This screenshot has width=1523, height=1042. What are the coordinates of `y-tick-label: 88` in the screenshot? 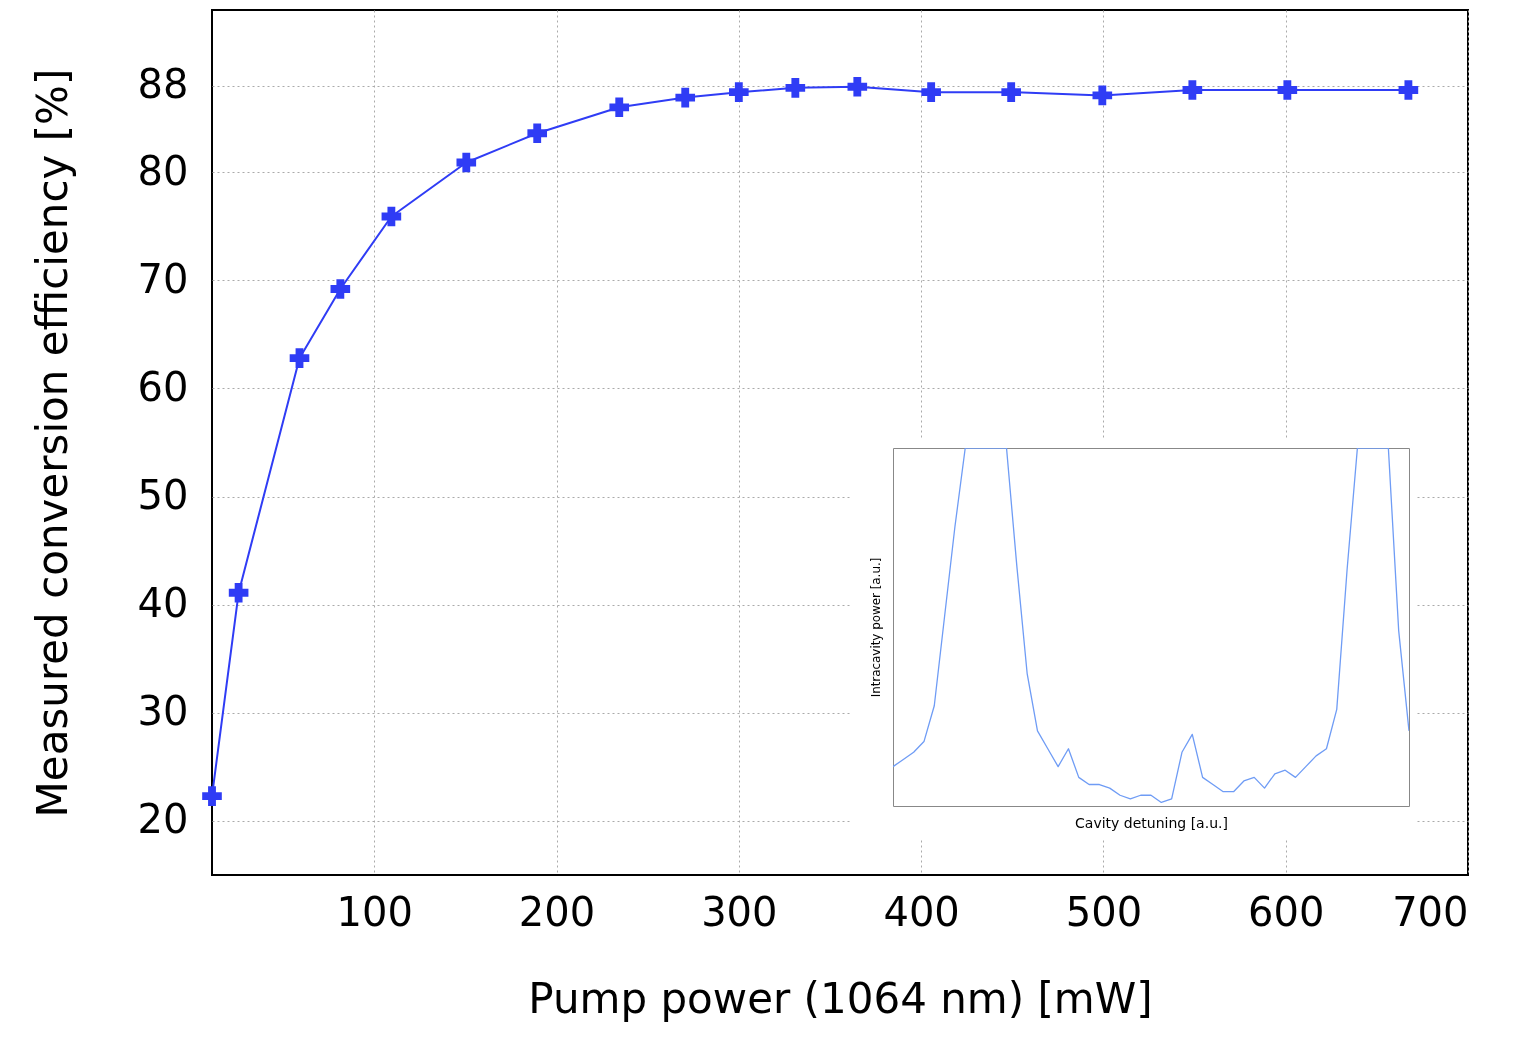 It's located at (163, 84).